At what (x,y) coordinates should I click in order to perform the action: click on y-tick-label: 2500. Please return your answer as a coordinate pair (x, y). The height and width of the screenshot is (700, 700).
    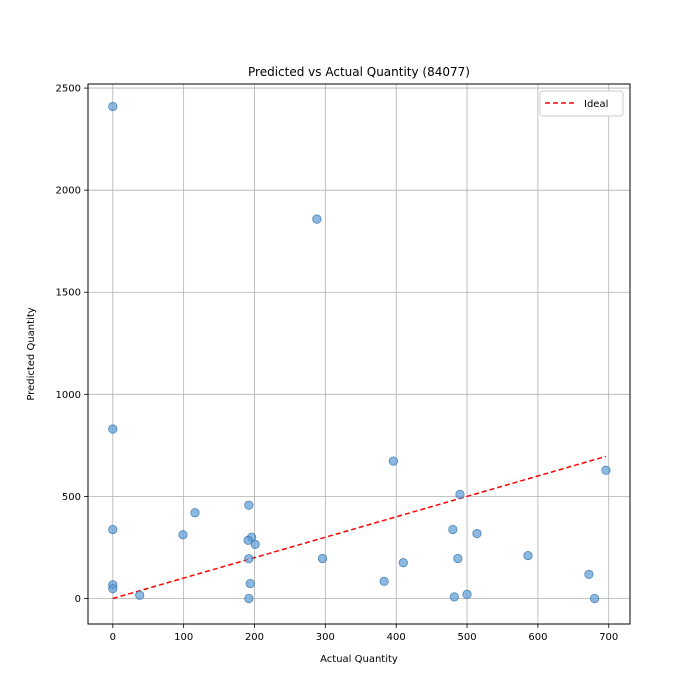
    Looking at the image, I should click on (68, 89).